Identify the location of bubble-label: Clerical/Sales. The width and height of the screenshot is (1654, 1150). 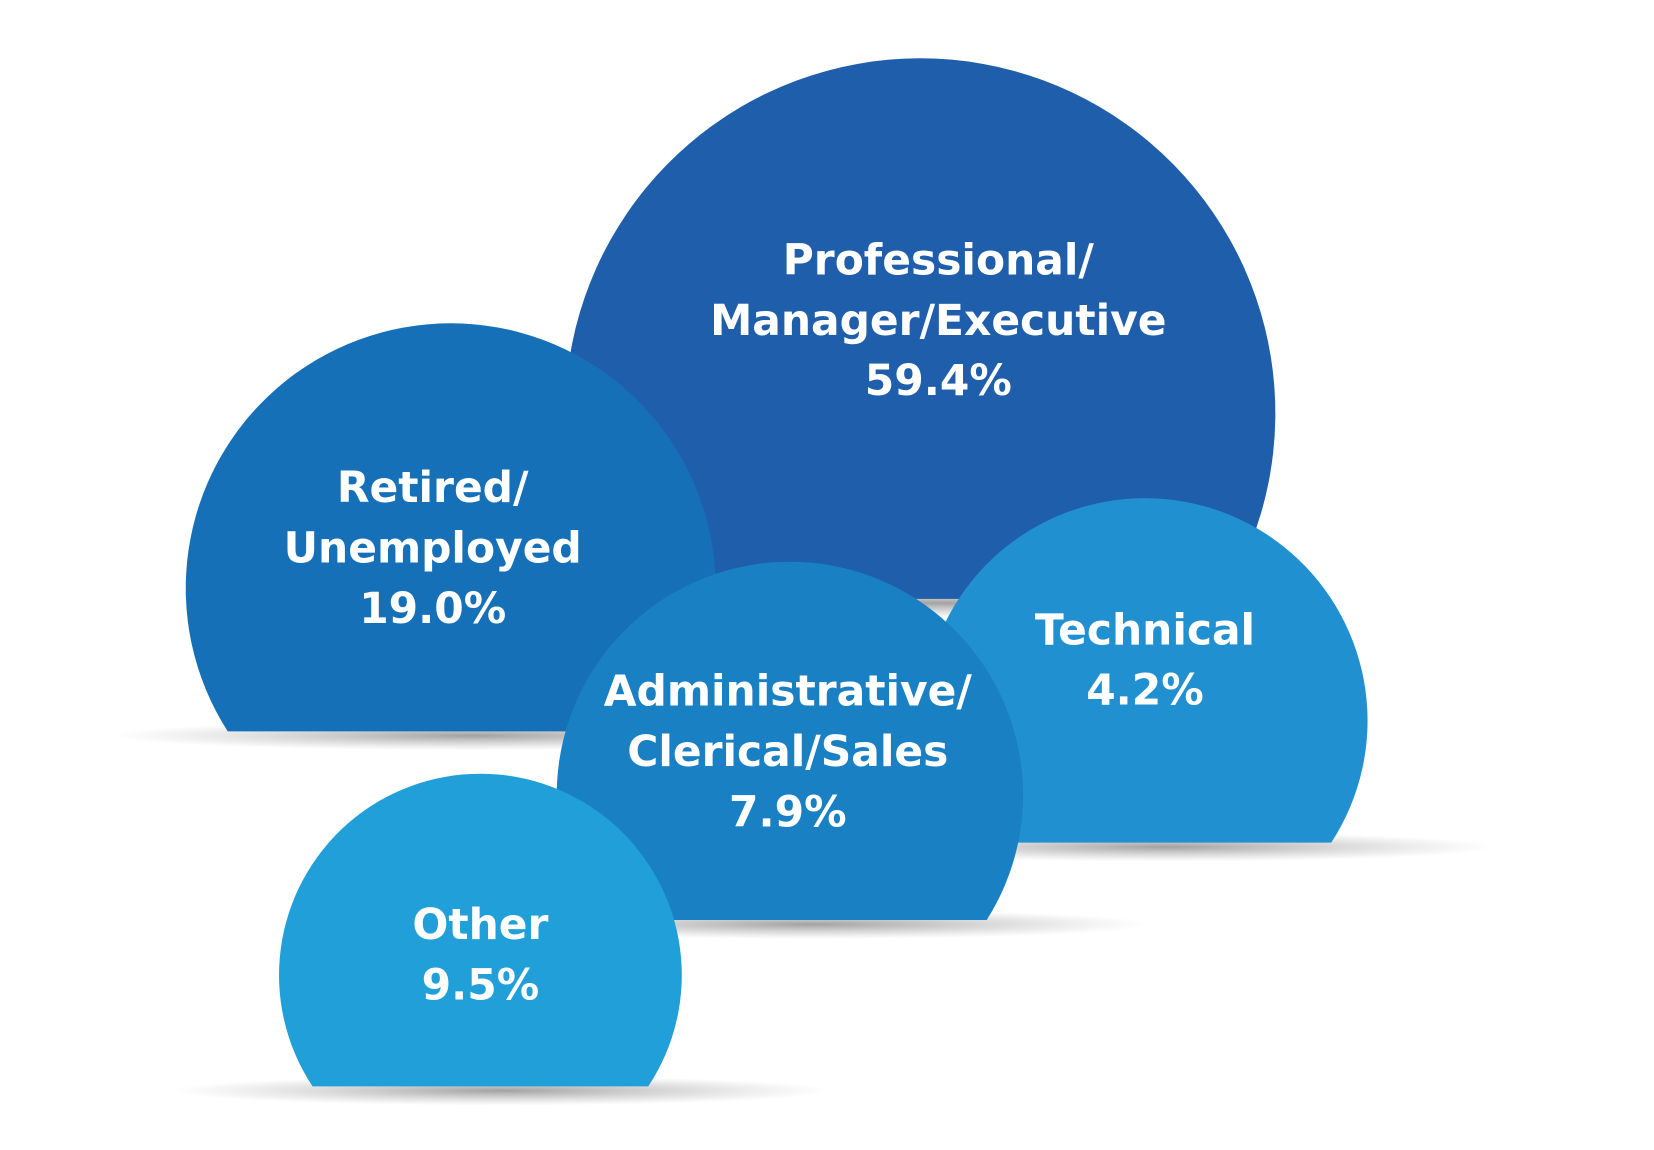
(787, 751).